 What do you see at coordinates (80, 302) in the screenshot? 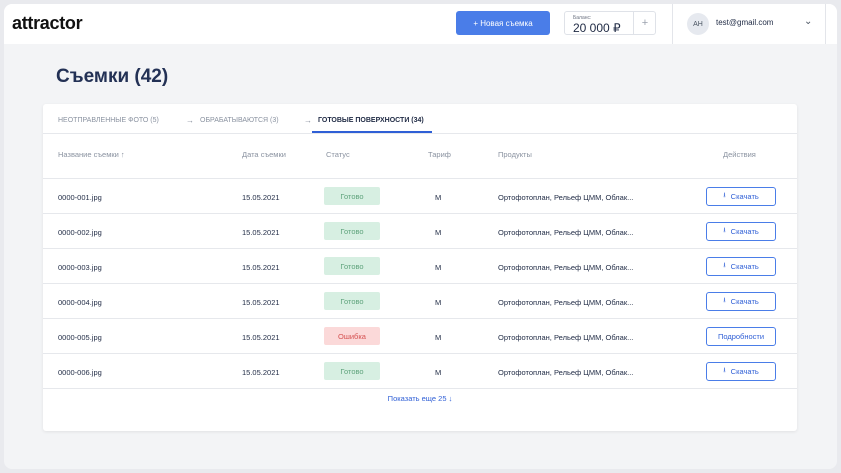
I see `cell-name: 0000-004.jpg` at bounding box center [80, 302].